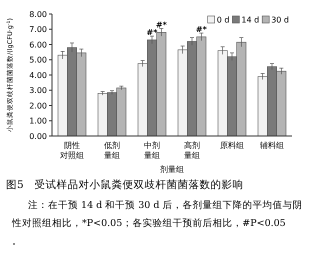  What do you see at coordinates (38, 75) in the screenshot?
I see `y-tick-label: 4.00` at bounding box center [38, 75].